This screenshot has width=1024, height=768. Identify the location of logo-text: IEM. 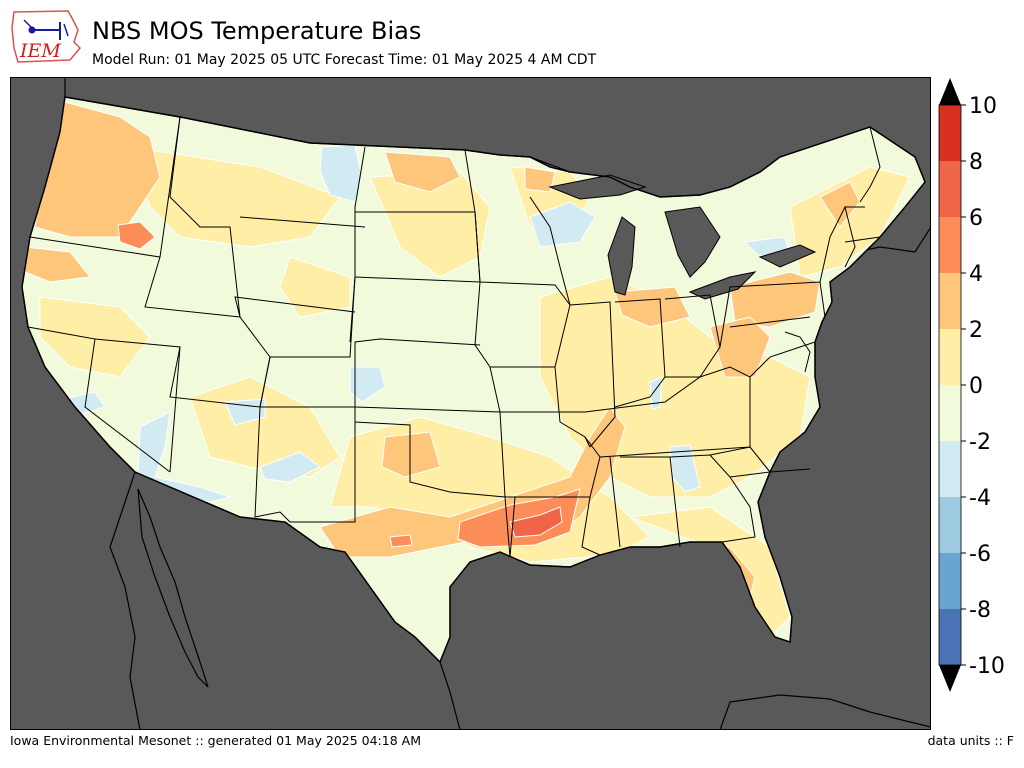
(40, 51).